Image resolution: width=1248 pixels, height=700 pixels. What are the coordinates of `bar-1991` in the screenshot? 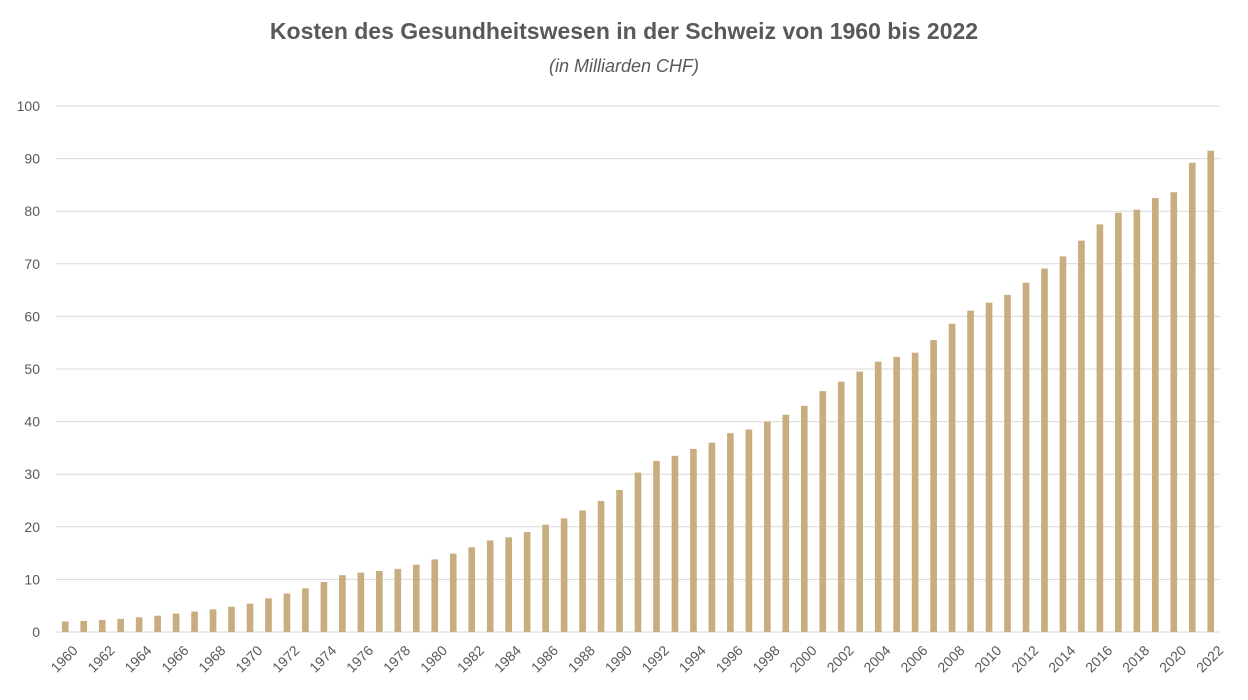 It's located at (638, 552).